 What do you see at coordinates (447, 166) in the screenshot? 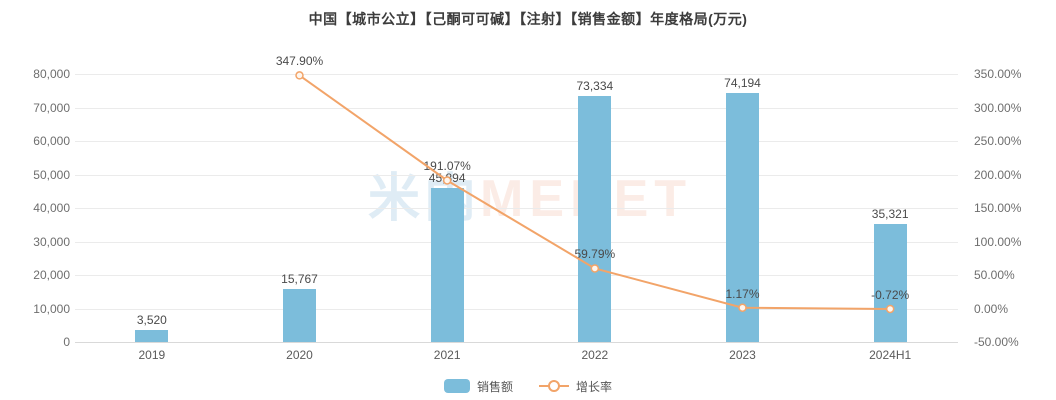
I see `growth-rate-label-2021: 191.07%` at bounding box center [447, 166].